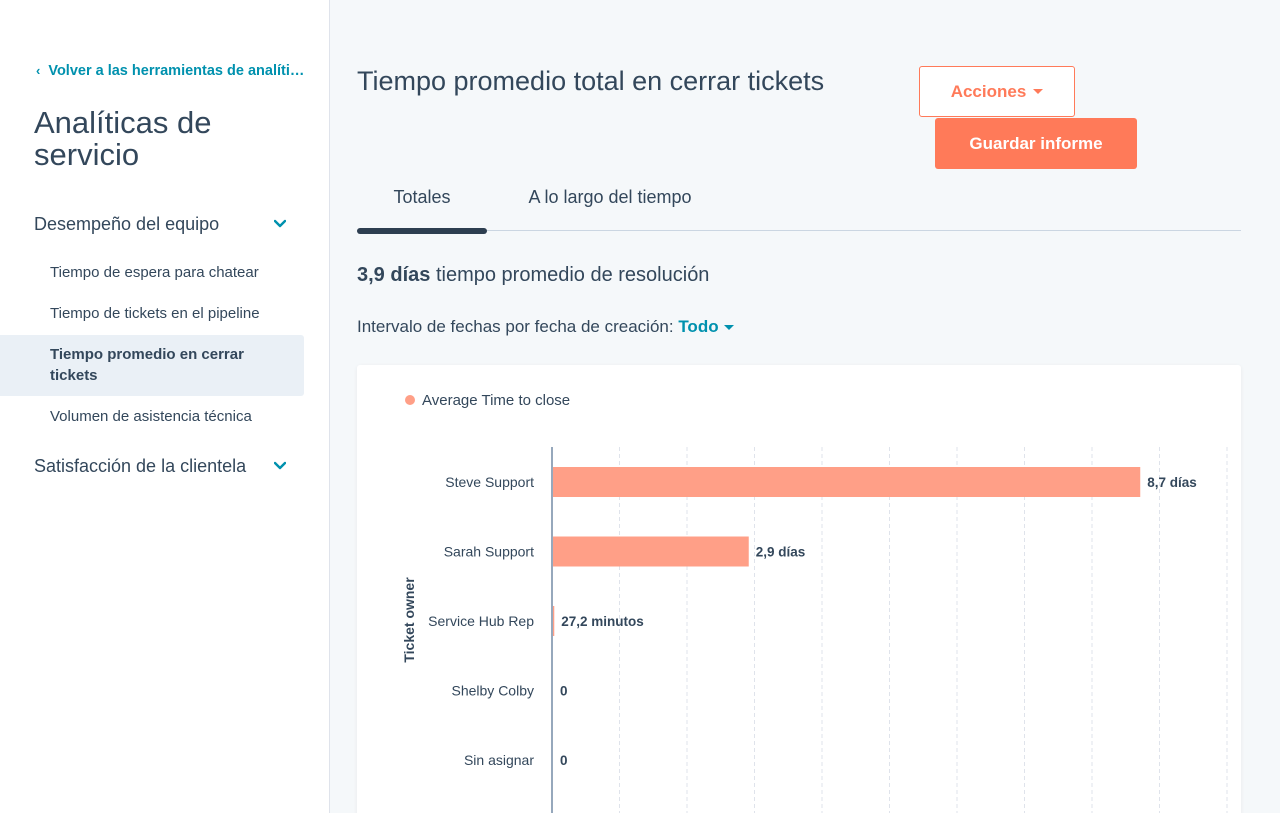 Image resolution: width=1280 pixels, height=813 pixels. What do you see at coordinates (489, 482) in the screenshot?
I see `category-label: Steve Support` at bounding box center [489, 482].